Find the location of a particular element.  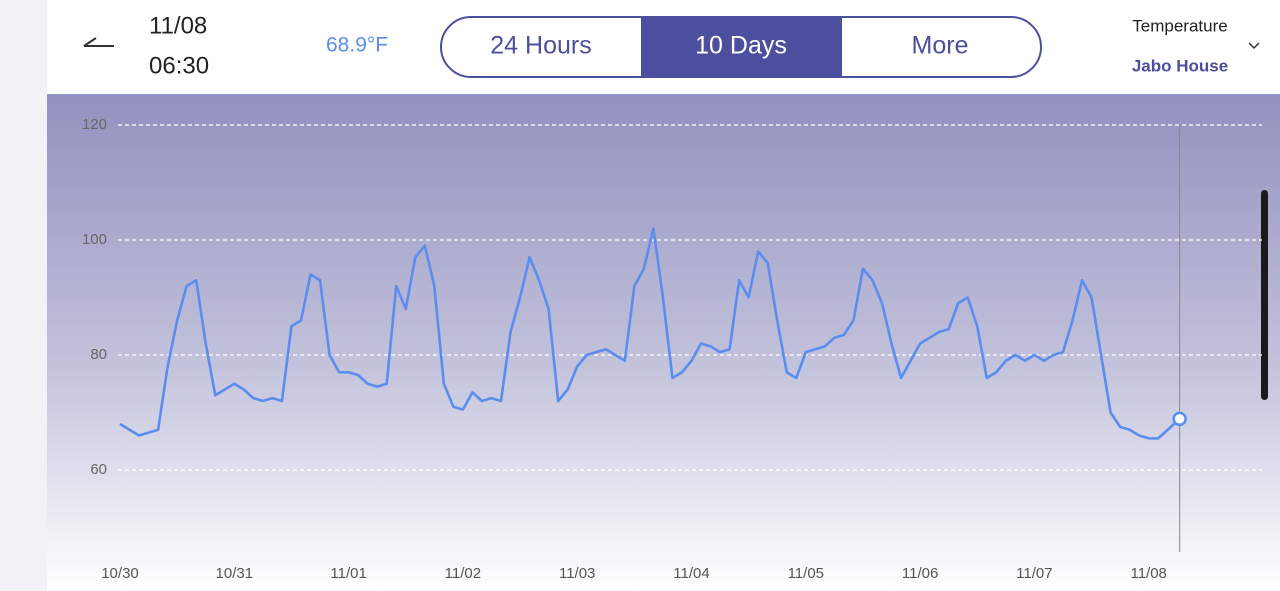

scrollbar is located at coordinates (1264, 295).